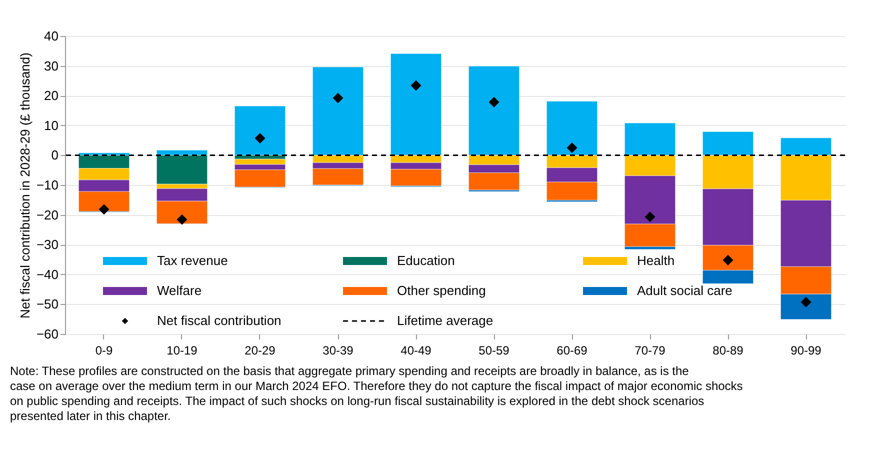  Describe the element at coordinates (338, 351) in the screenshot. I see `x-tick-label: 30-39` at that location.